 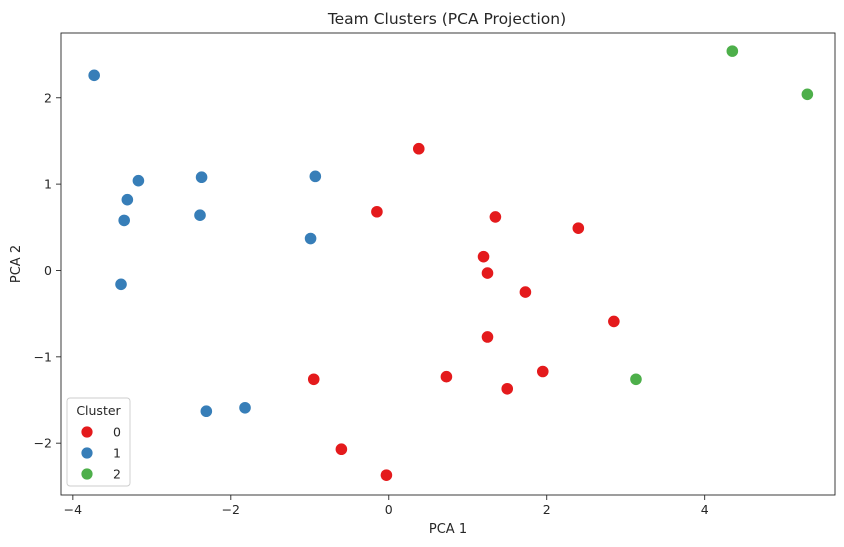 What do you see at coordinates (705, 509) in the screenshot?
I see `x-tick-label: 4` at bounding box center [705, 509].